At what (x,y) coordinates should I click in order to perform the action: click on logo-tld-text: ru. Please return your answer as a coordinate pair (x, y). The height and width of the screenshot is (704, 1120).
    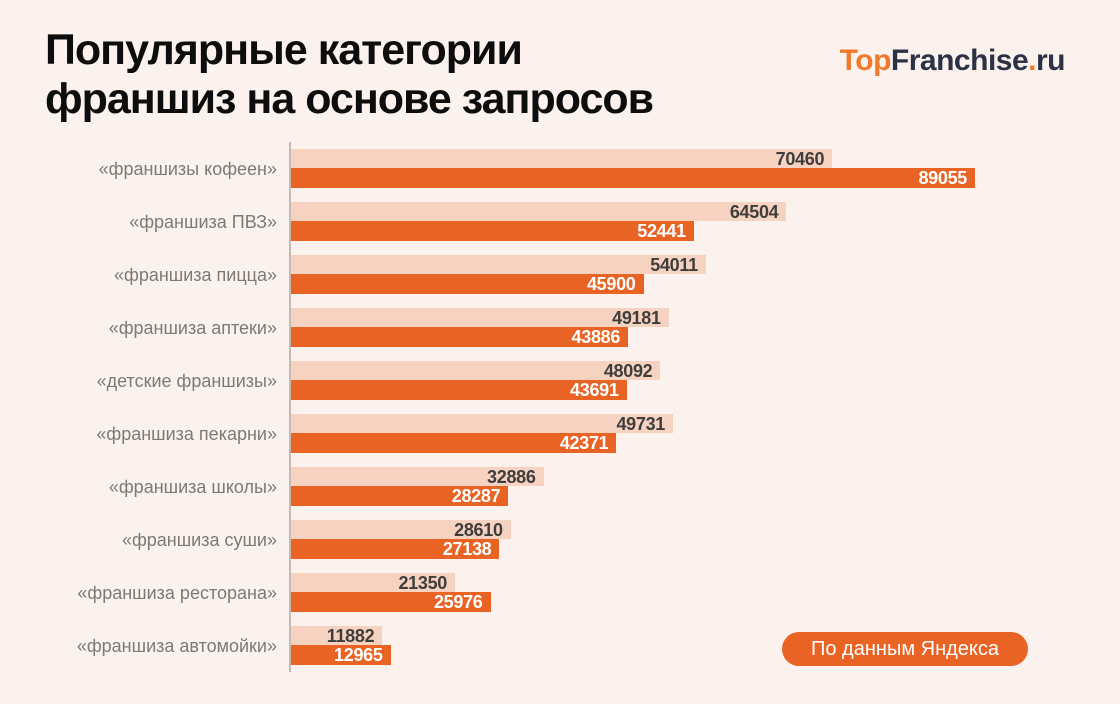
    Looking at the image, I should click on (1051, 60).